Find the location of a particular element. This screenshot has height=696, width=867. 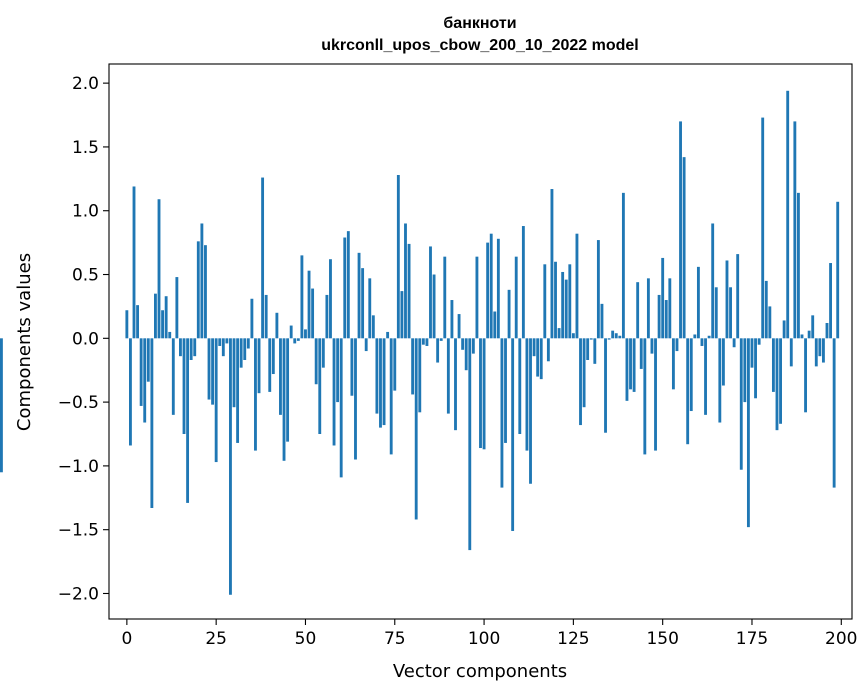

y-tick-label: 2.0 is located at coordinates (85, 84).